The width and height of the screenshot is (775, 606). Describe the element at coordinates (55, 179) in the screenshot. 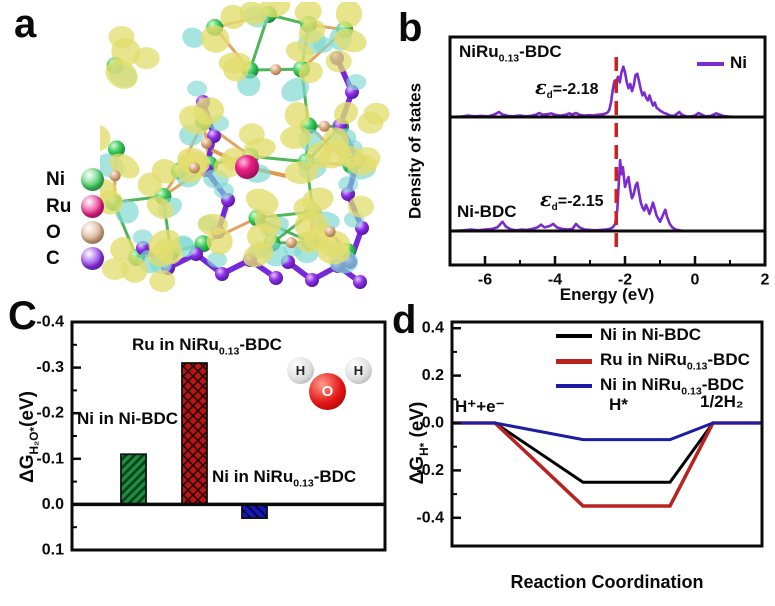

I see `ni-label: Ni` at that location.